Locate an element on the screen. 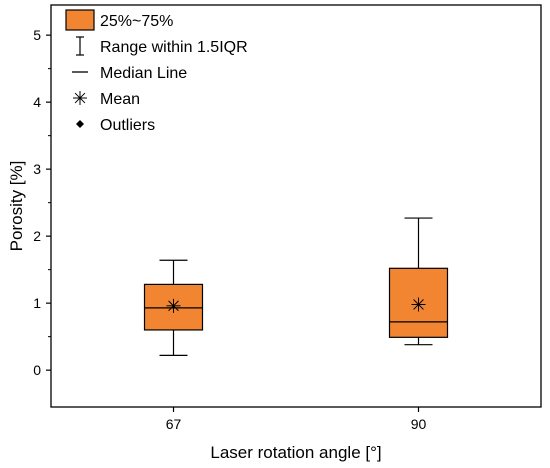  y-tick-label: 0 is located at coordinates (37, 370).